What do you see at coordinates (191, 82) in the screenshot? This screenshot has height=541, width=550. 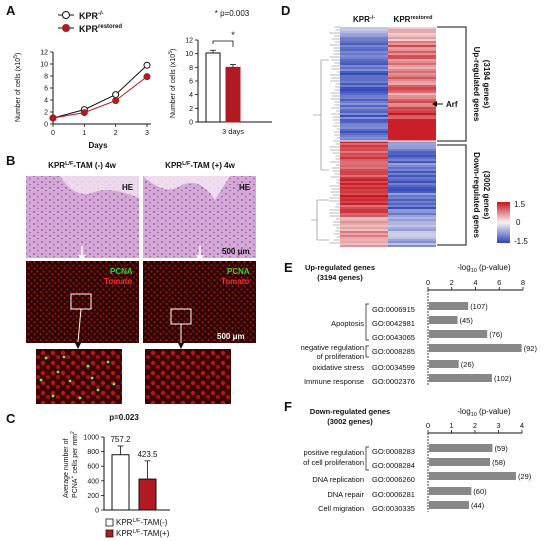 I see `a-bar-ytick-label: 6` at bounding box center [191, 82].